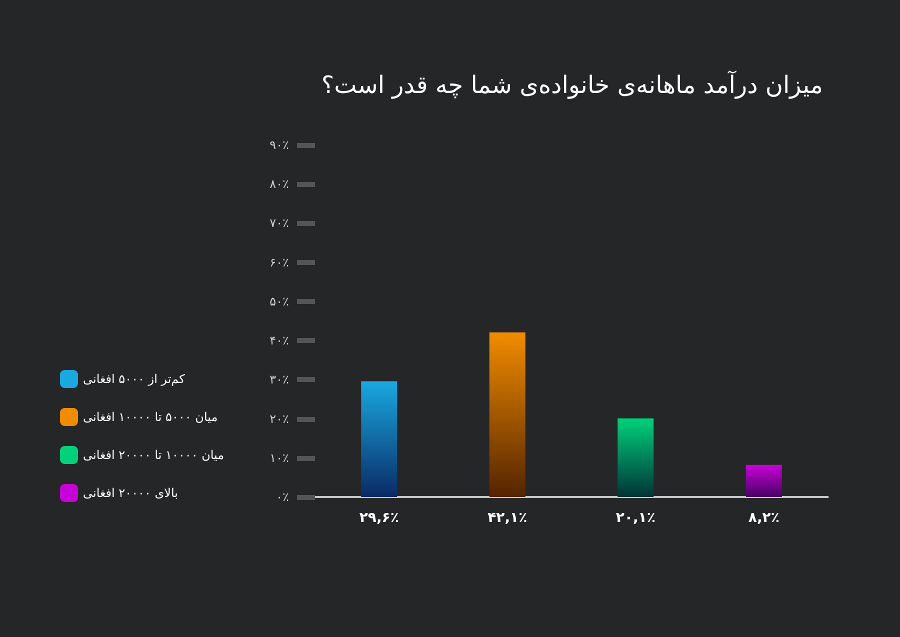 Image resolution: width=900 pixels, height=637 pixels. Describe the element at coordinates (279, 262) in the screenshot. I see `y-tick-label: ۶۰٪` at that location.